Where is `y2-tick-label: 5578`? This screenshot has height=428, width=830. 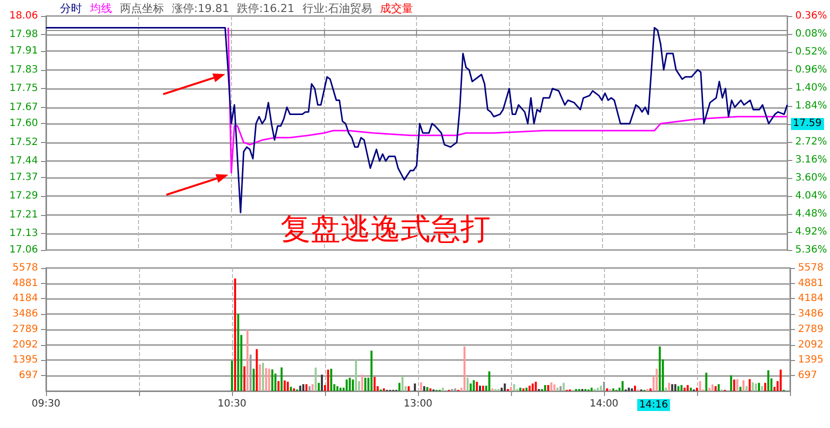
y2-tick-label: 5578 is located at coordinates (811, 268).